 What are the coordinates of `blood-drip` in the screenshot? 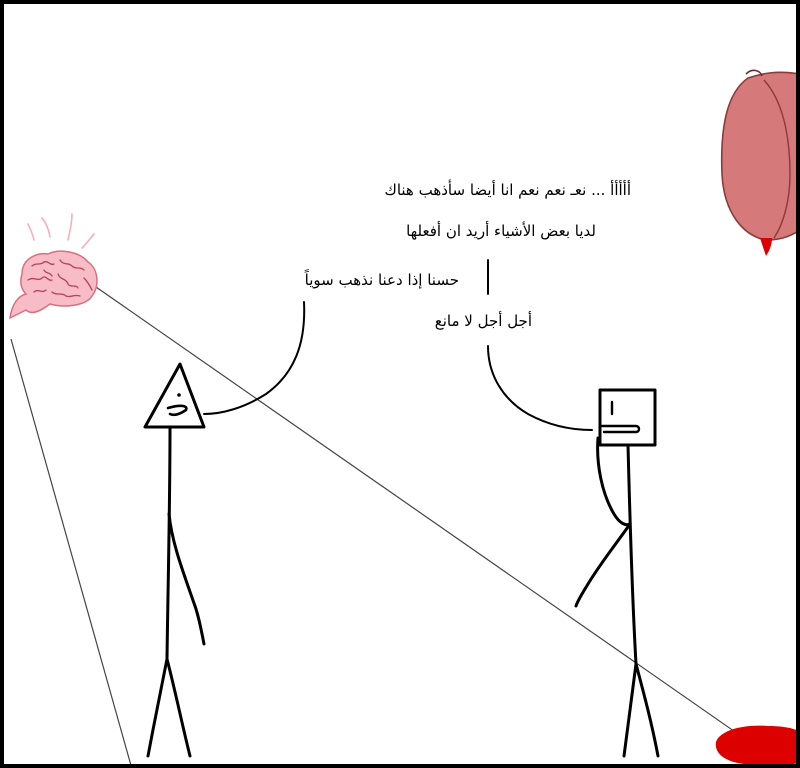 It's located at (766, 247).